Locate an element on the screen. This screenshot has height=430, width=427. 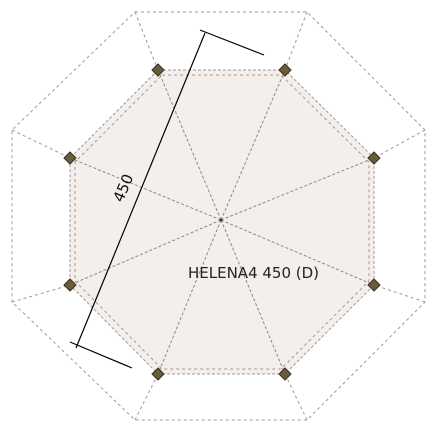
dimension-tick-top is located at coordinates (232, 42).